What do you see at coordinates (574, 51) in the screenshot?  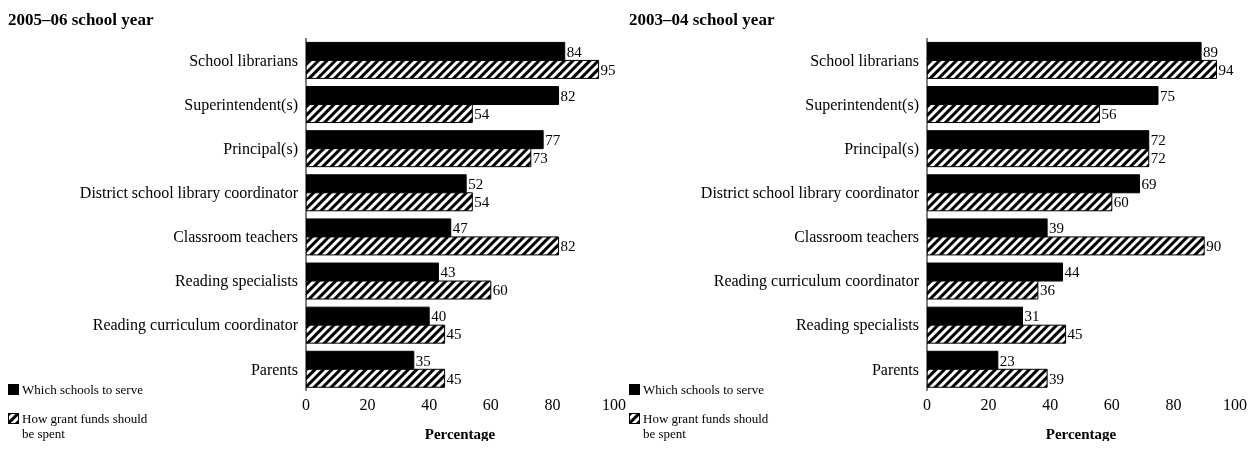 I see `data-label: 84` at bounding box center [574, 51].